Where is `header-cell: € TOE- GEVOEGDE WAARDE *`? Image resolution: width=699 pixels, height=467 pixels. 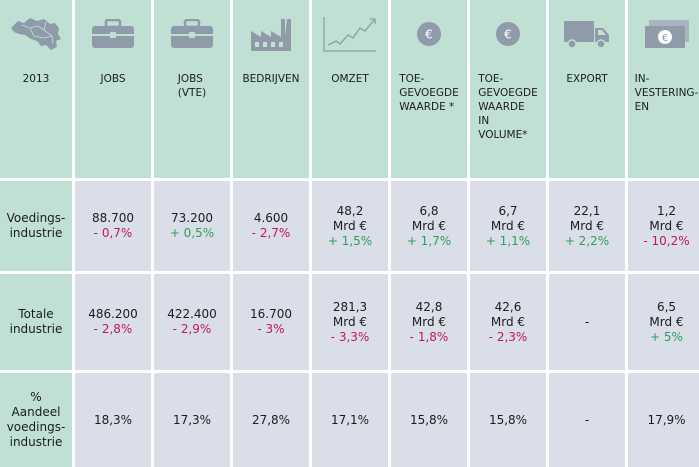 header-cell: € TOE- GEVOEGDE WAARDE * is located at coordinates (429, 89).